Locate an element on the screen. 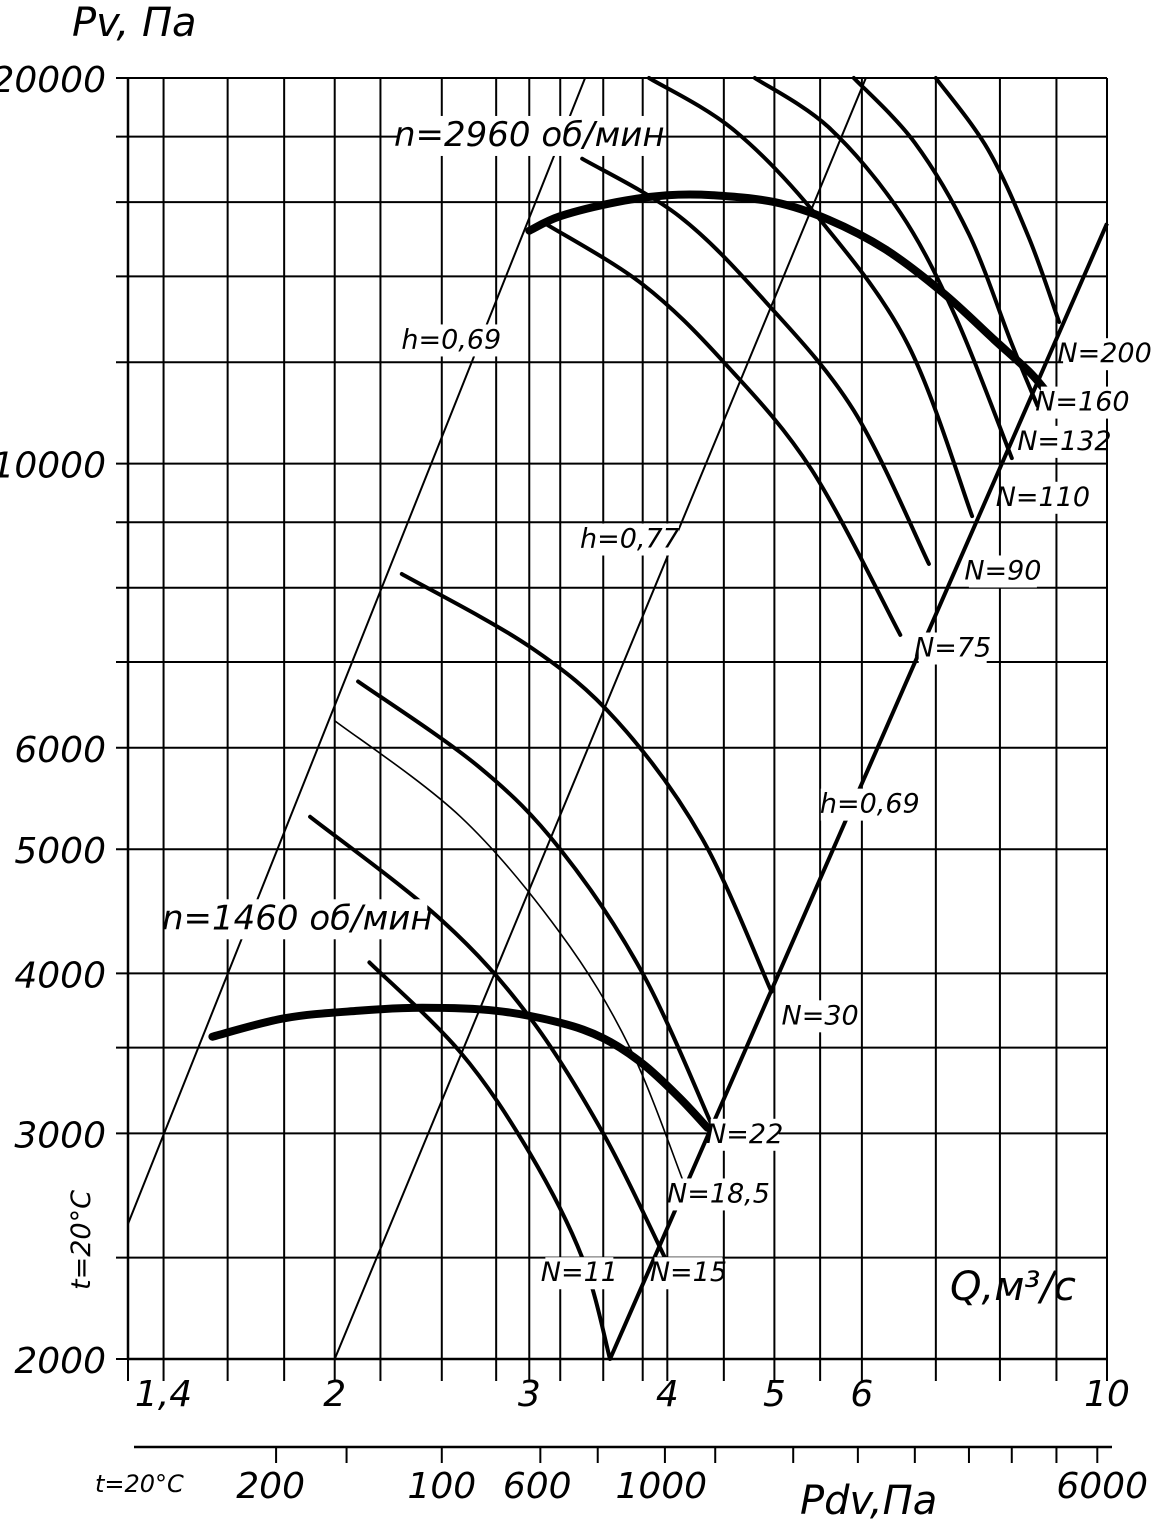  y-tick-label: 5000 is located at coordinates (60, 851).